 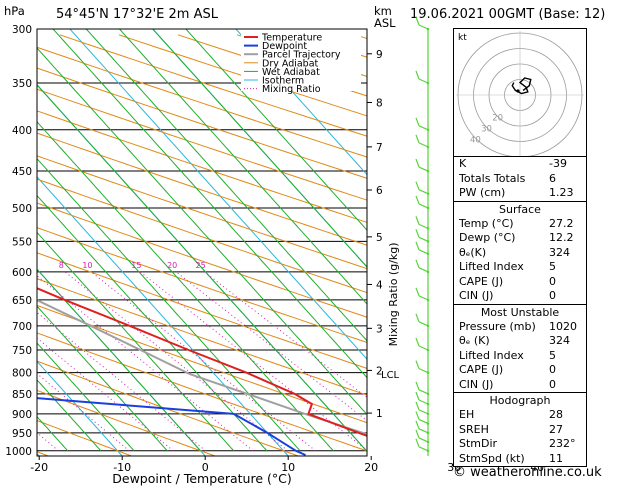 I want to click on table-row: StmDir 232°, so click(x=520, y=444).